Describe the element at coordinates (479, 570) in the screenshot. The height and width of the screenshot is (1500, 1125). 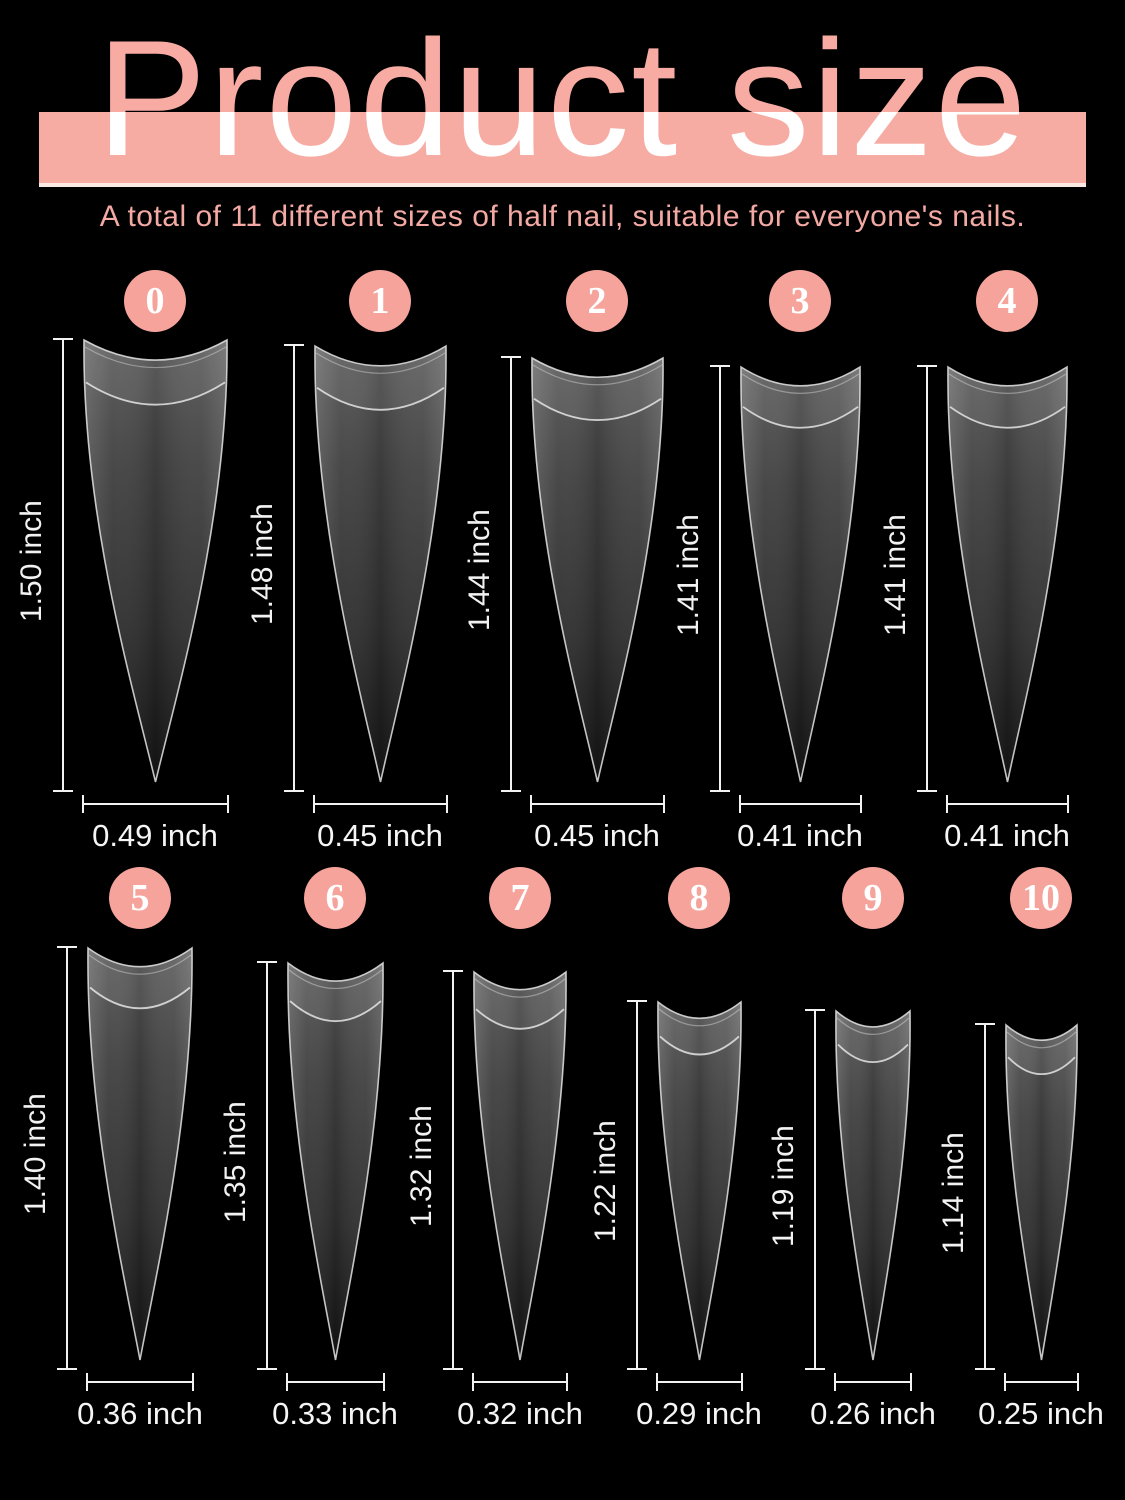
I see `length-label: 1.44 inch` at that location.